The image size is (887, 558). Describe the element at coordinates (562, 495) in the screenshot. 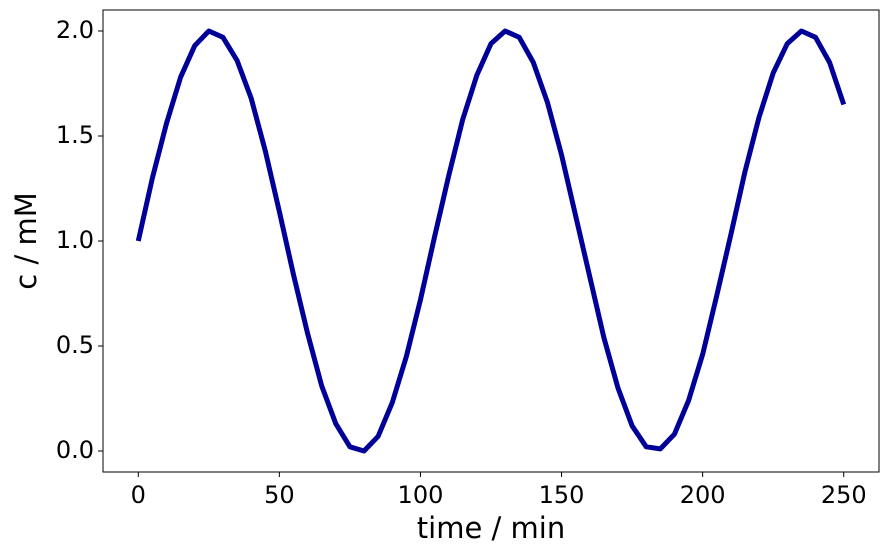

I see `x-tick-label: 150` at that location.